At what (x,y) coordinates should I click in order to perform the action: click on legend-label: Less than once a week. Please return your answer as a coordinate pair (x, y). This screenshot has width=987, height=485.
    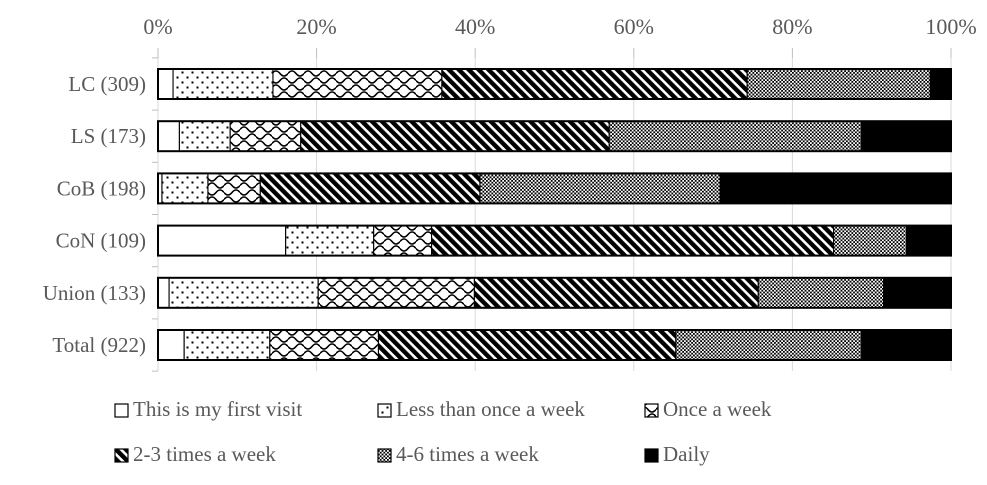
    Looking at the image, I should click on (490, 409).